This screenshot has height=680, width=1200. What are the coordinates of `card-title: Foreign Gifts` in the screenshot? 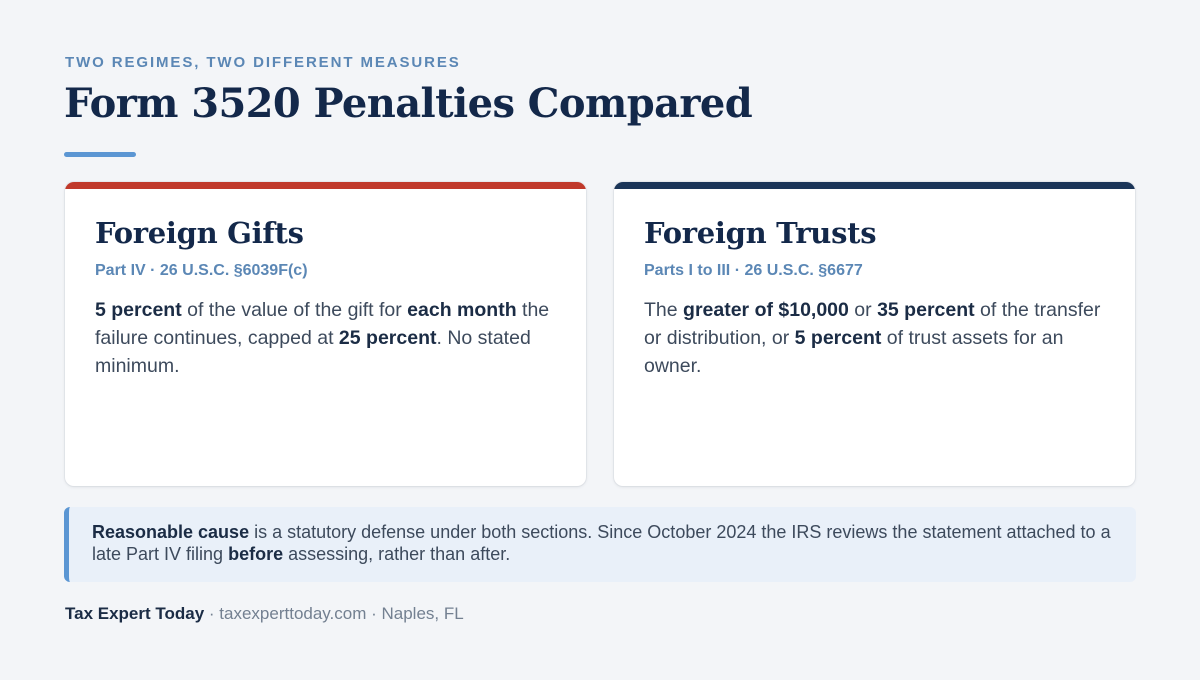 It's located at (199, 233).